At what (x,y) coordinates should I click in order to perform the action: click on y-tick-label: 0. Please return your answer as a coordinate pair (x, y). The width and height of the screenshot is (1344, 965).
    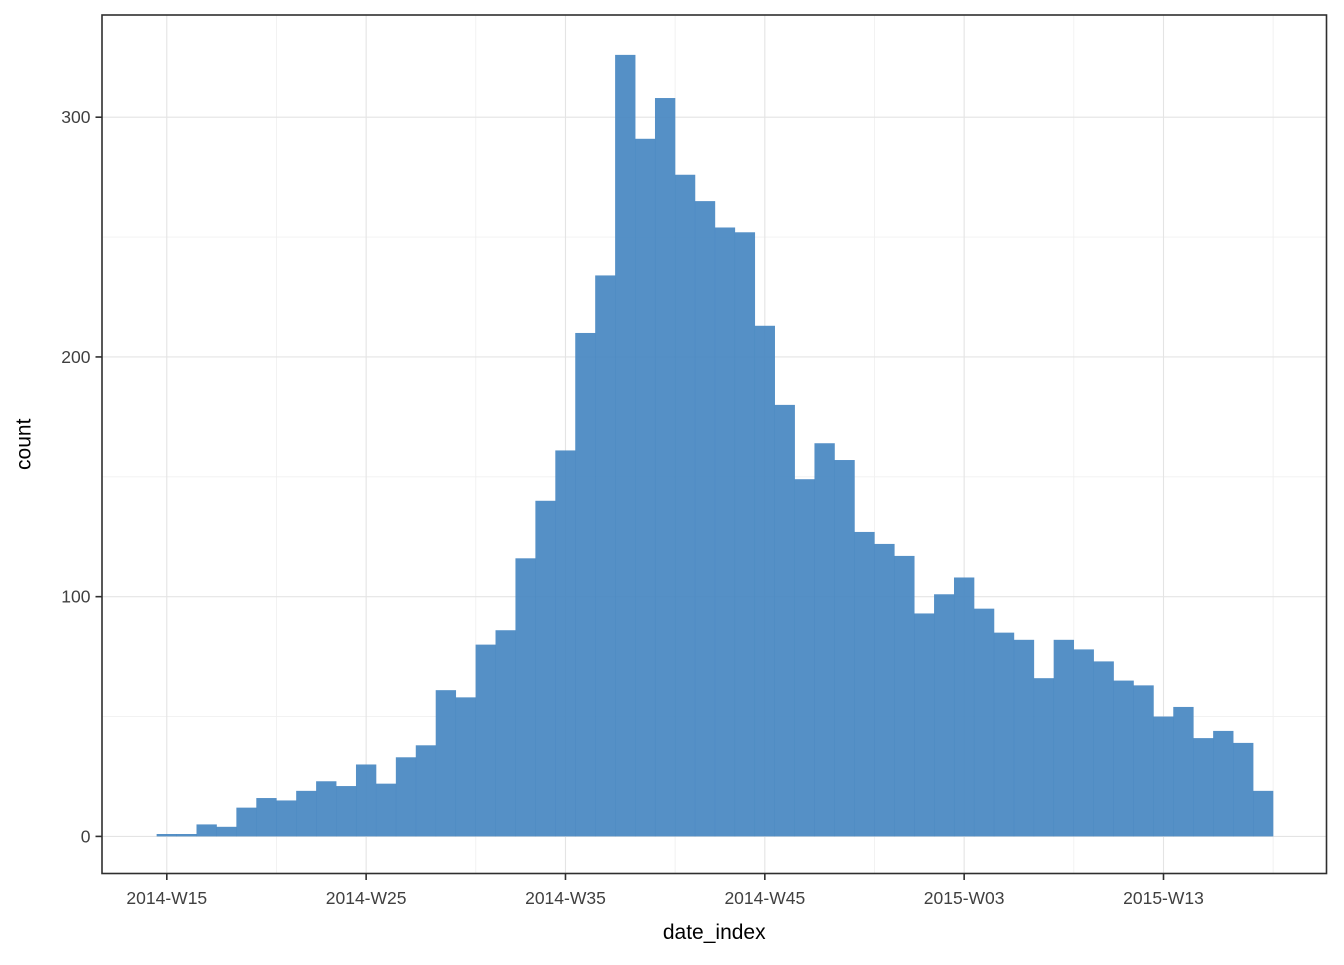
    Looking at the image, I should click on (86, 836).